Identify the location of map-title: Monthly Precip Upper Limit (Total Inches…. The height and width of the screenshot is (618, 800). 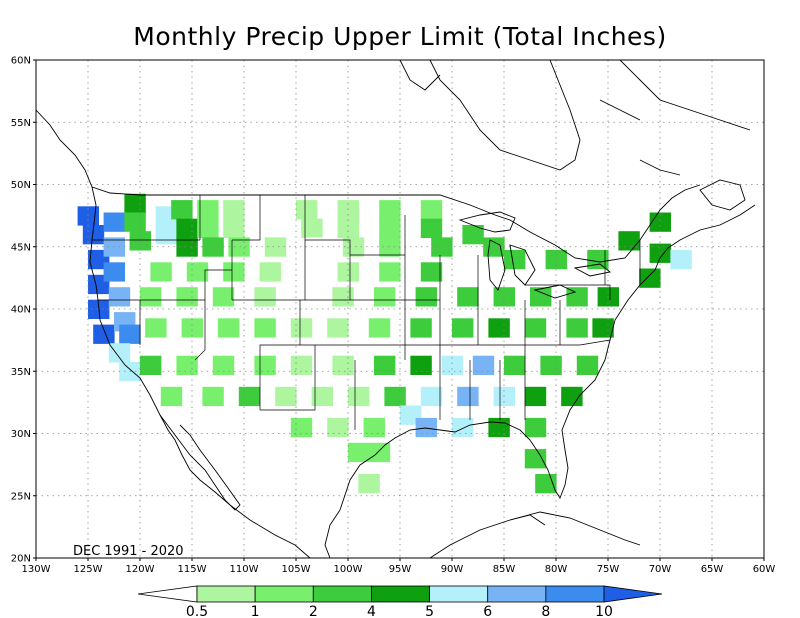
(400, 36).